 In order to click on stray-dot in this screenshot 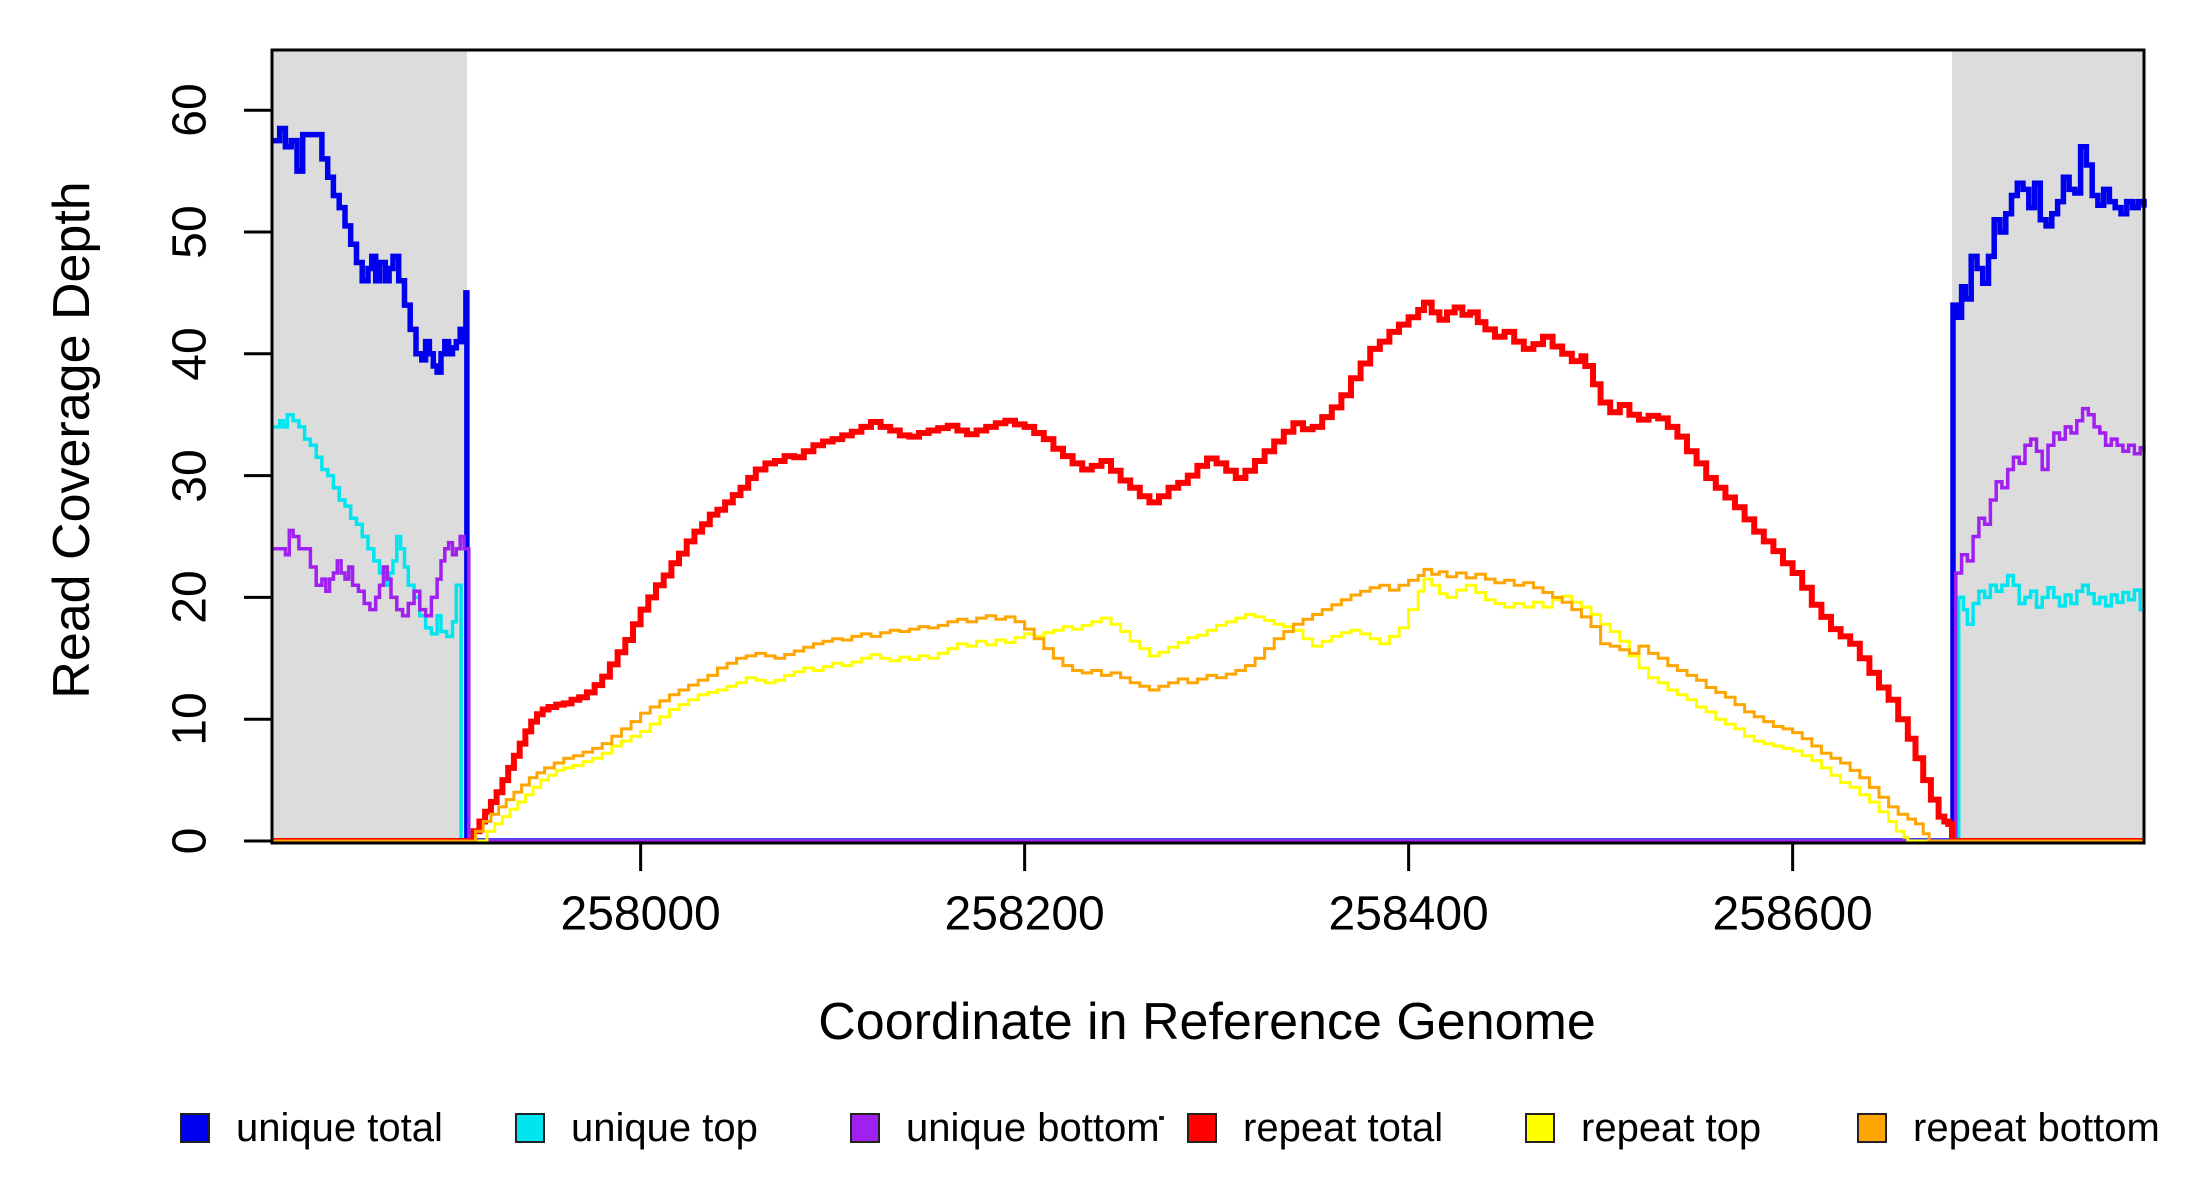, I will do `click(1161, 1118)`.